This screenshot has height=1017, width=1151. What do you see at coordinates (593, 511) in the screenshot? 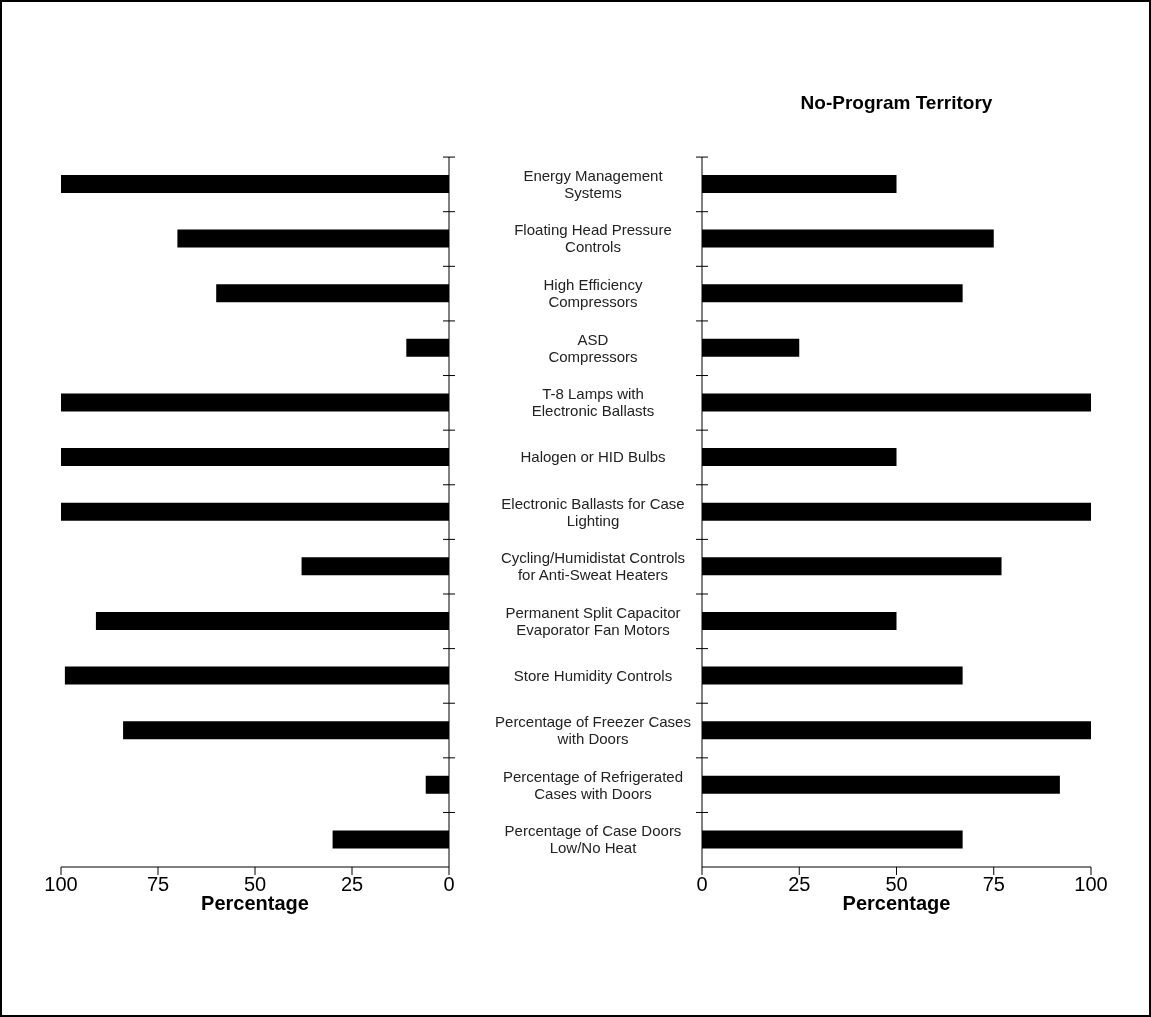
I see `y-tick-label: Electronic Ballasts for Case Lighting` at bounding box center [593, 511].